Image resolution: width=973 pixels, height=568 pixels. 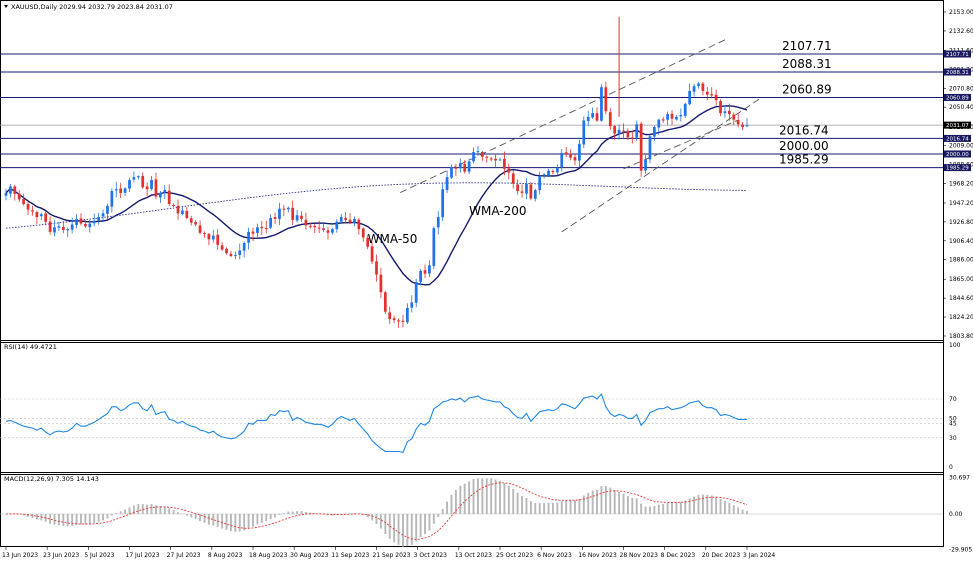 What do you see at coordinates (951, 467) in the screenshot?
I see `rsi-tick-label: 0` at bounding box center [951, 467].